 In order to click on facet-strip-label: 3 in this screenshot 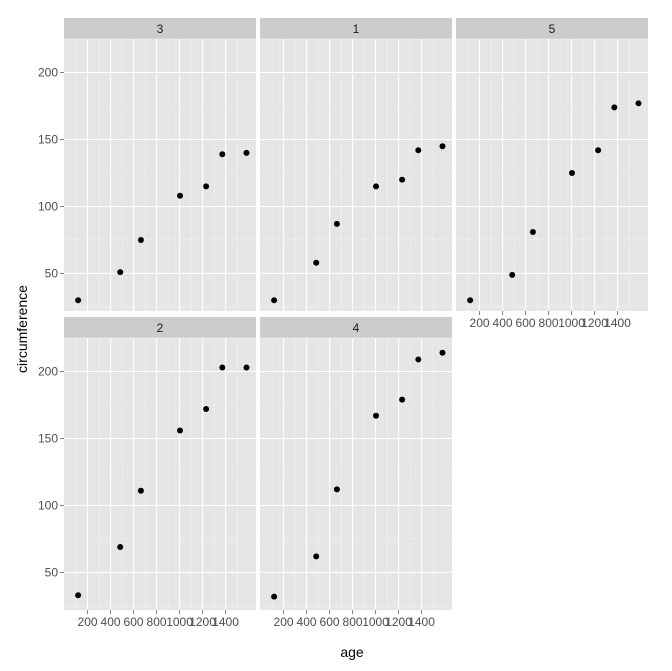, I will do `click(160, 29)`.